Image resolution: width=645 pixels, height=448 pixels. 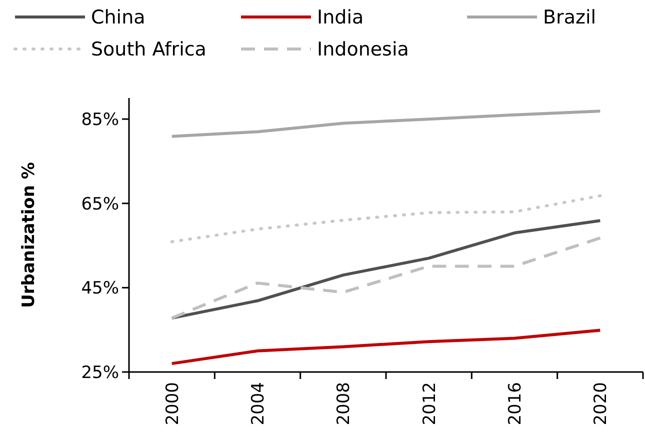 I want to click on legend-label: South Africa, so click(x=148, y=49).